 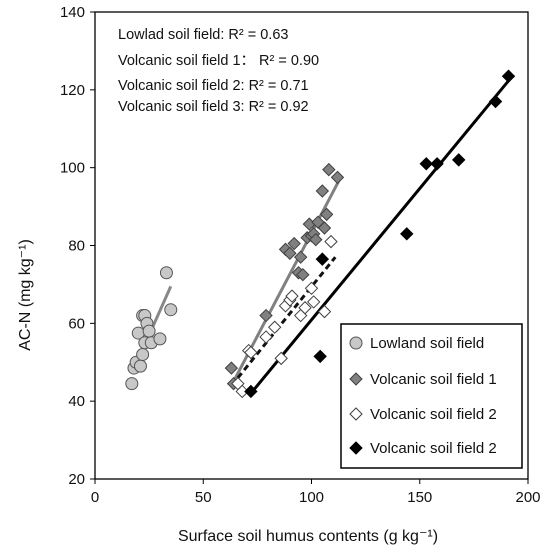 What do you see at coordinates (213, 86) in the screenshot?
I see `r2-annotation: Volcanic soil field 2: R² = 0.71` at bounding box center [213, 86].